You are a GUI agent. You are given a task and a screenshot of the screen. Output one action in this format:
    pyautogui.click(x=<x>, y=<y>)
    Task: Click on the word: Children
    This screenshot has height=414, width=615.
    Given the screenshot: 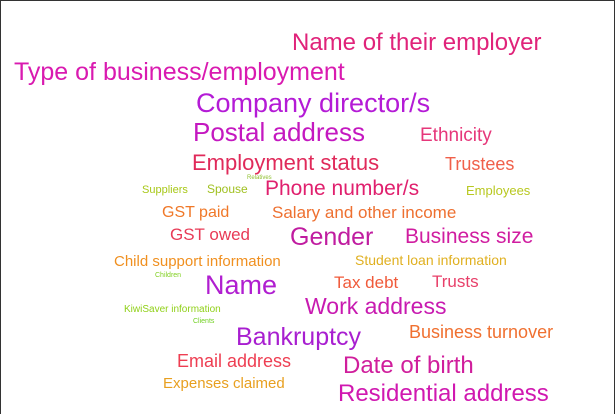 What is the action you would take?
    pyautogui.click(x=168, y=275)
    